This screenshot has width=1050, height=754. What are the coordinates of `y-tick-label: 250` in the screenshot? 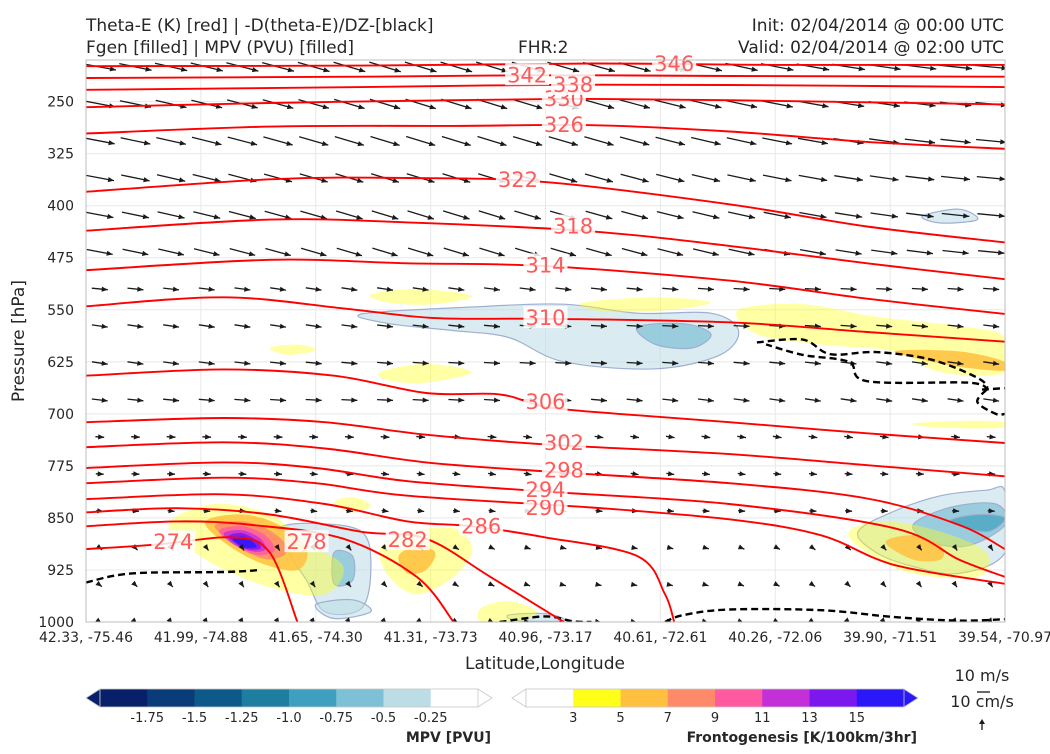 It's located at (60, 103).